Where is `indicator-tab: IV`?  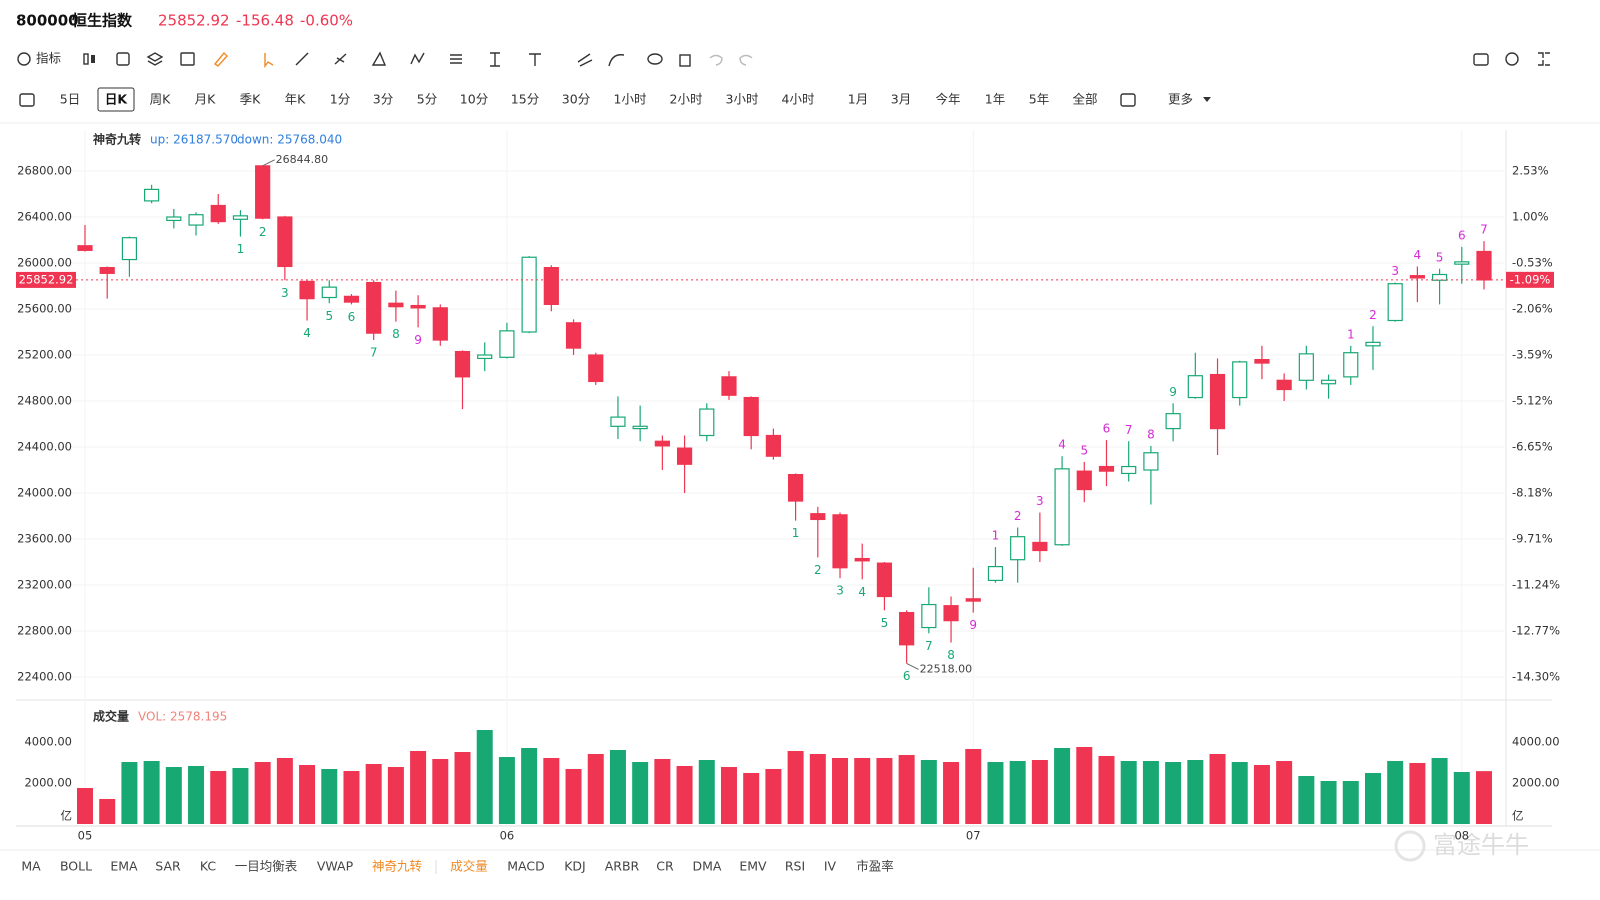 indicator-tab: IV is located at coordinates (830, 866).